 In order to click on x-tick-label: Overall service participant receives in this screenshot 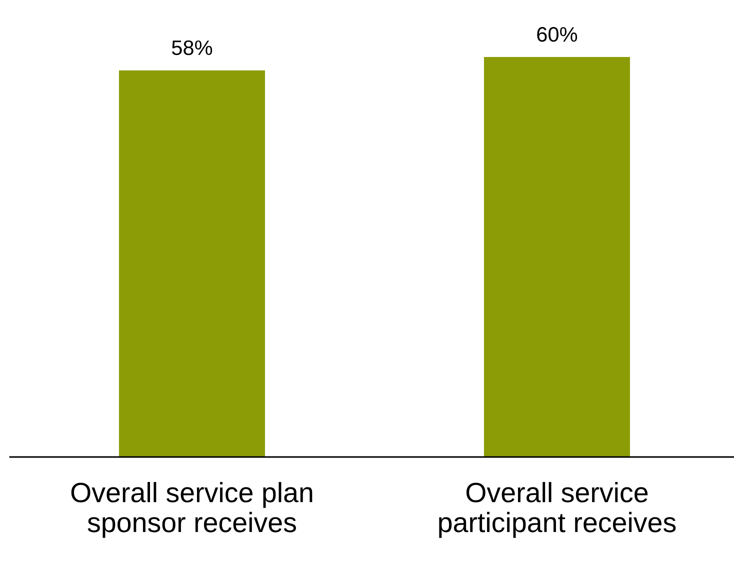, I will do `click(557, 510)`.